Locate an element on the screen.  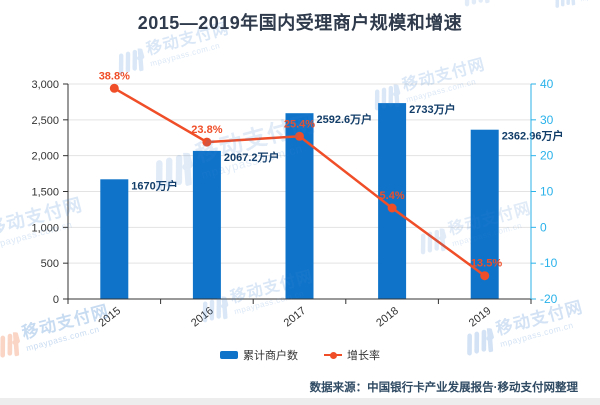
bar-2016 is located at coordinates (206, 224).